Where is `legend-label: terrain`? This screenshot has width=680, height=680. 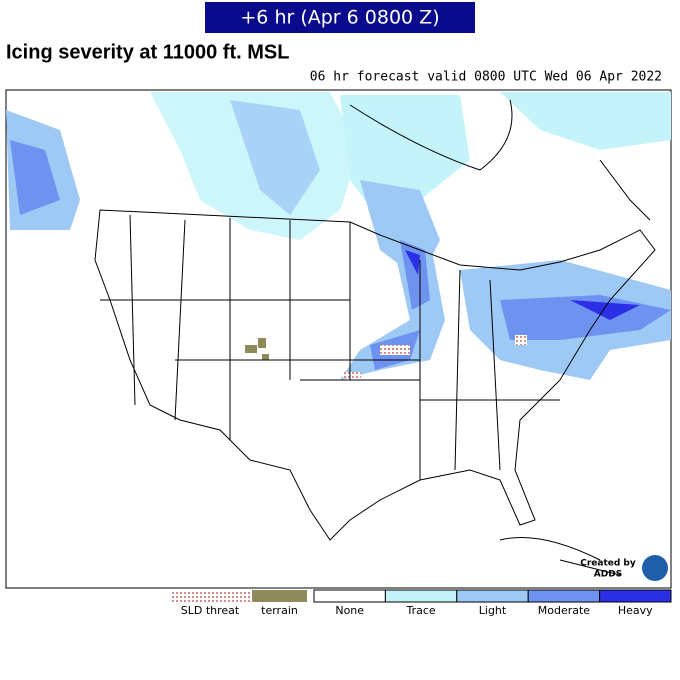 legend-label: terrain is located at coordinates (279, 610).